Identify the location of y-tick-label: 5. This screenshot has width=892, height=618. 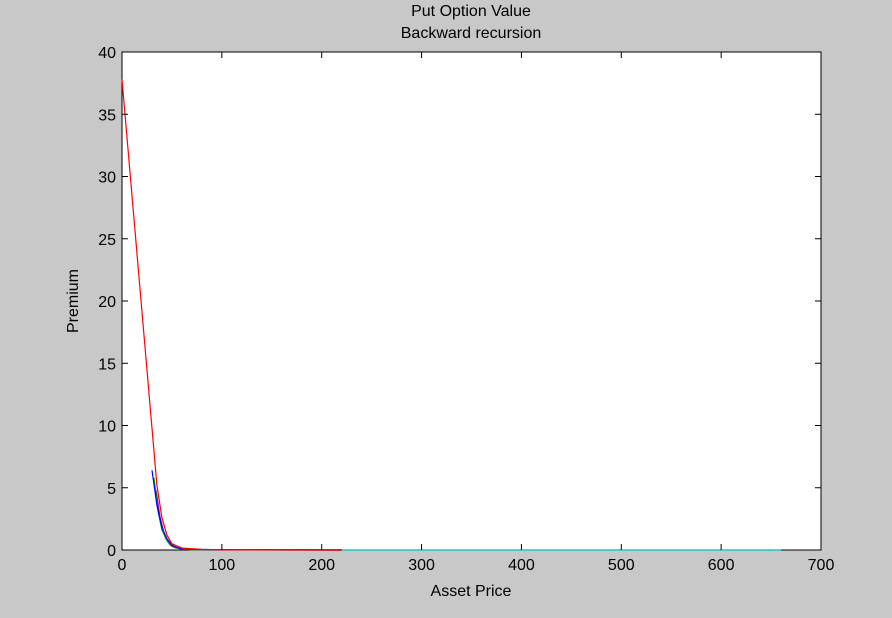
(111, 489).